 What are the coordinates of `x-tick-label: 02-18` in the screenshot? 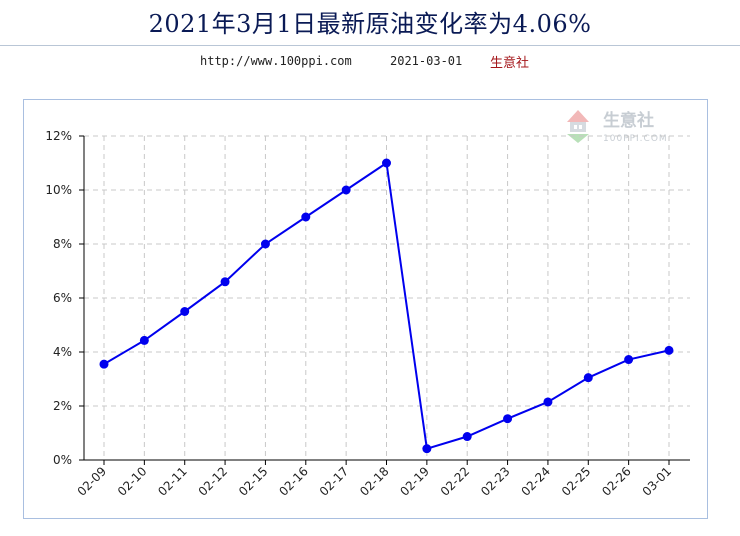 It's located at (374, 481).